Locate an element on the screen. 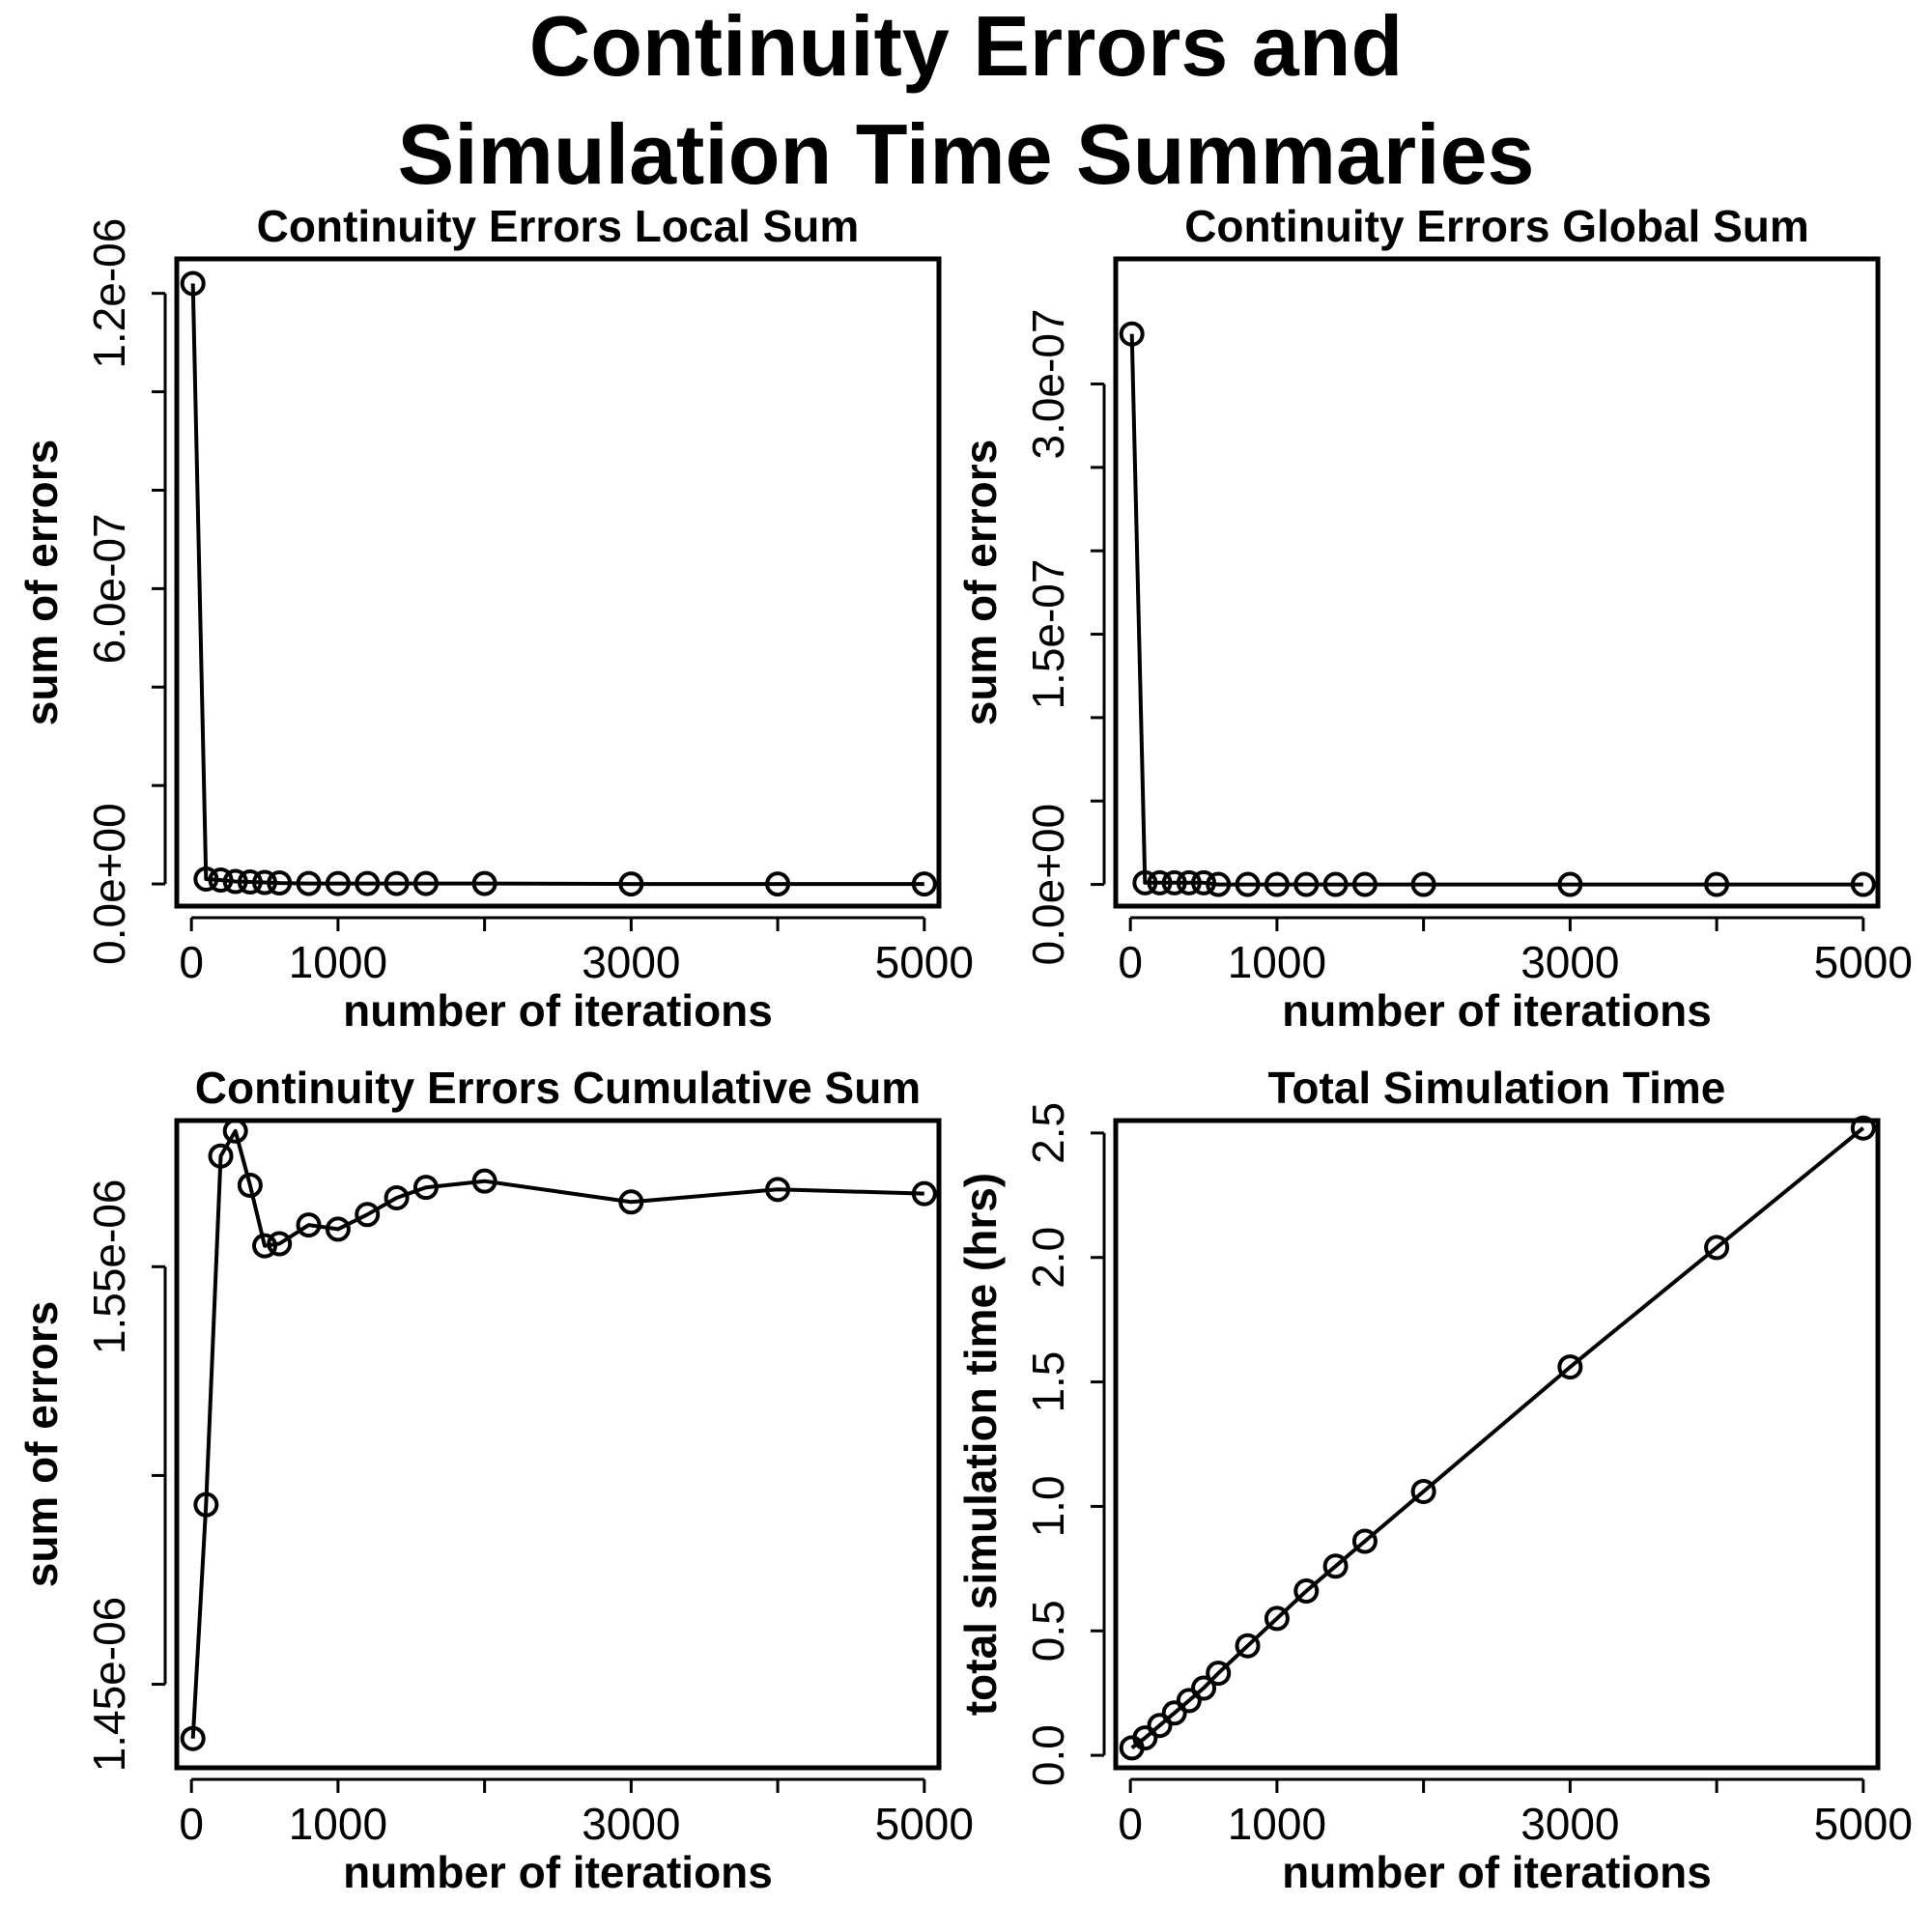 This screenshot has width=1932, height=1932. chart-1-x-tick-label: 5000 is located at coordinates (924, 962).